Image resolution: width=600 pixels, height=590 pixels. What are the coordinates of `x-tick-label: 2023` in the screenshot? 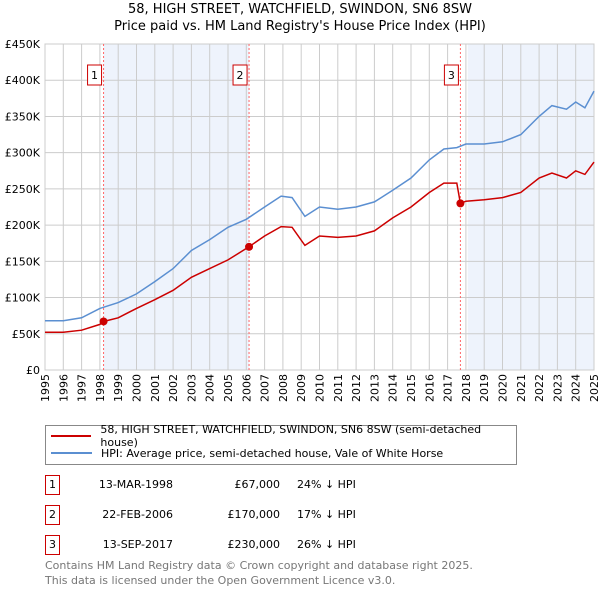 It's located at (557, 388).